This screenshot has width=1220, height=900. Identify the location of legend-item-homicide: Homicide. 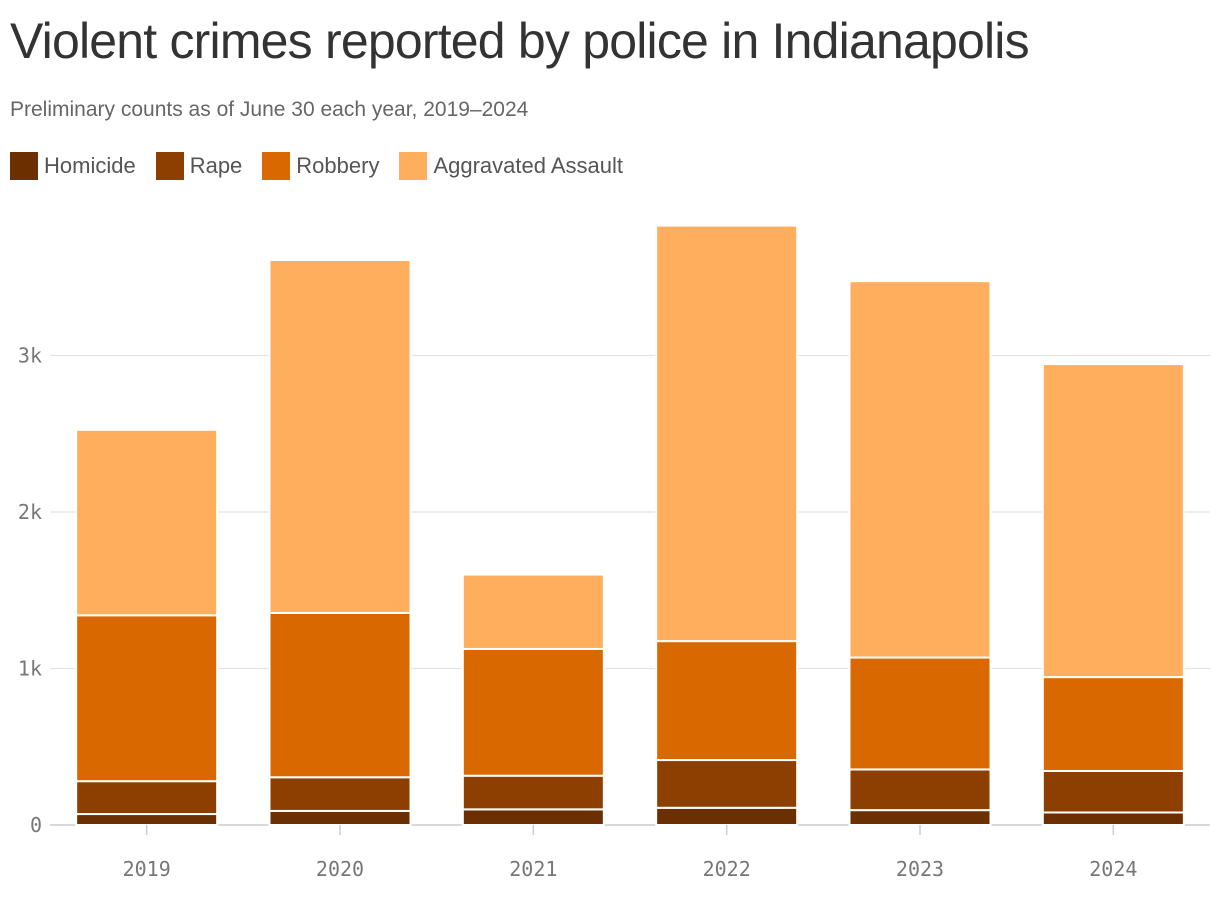
(73, 166).